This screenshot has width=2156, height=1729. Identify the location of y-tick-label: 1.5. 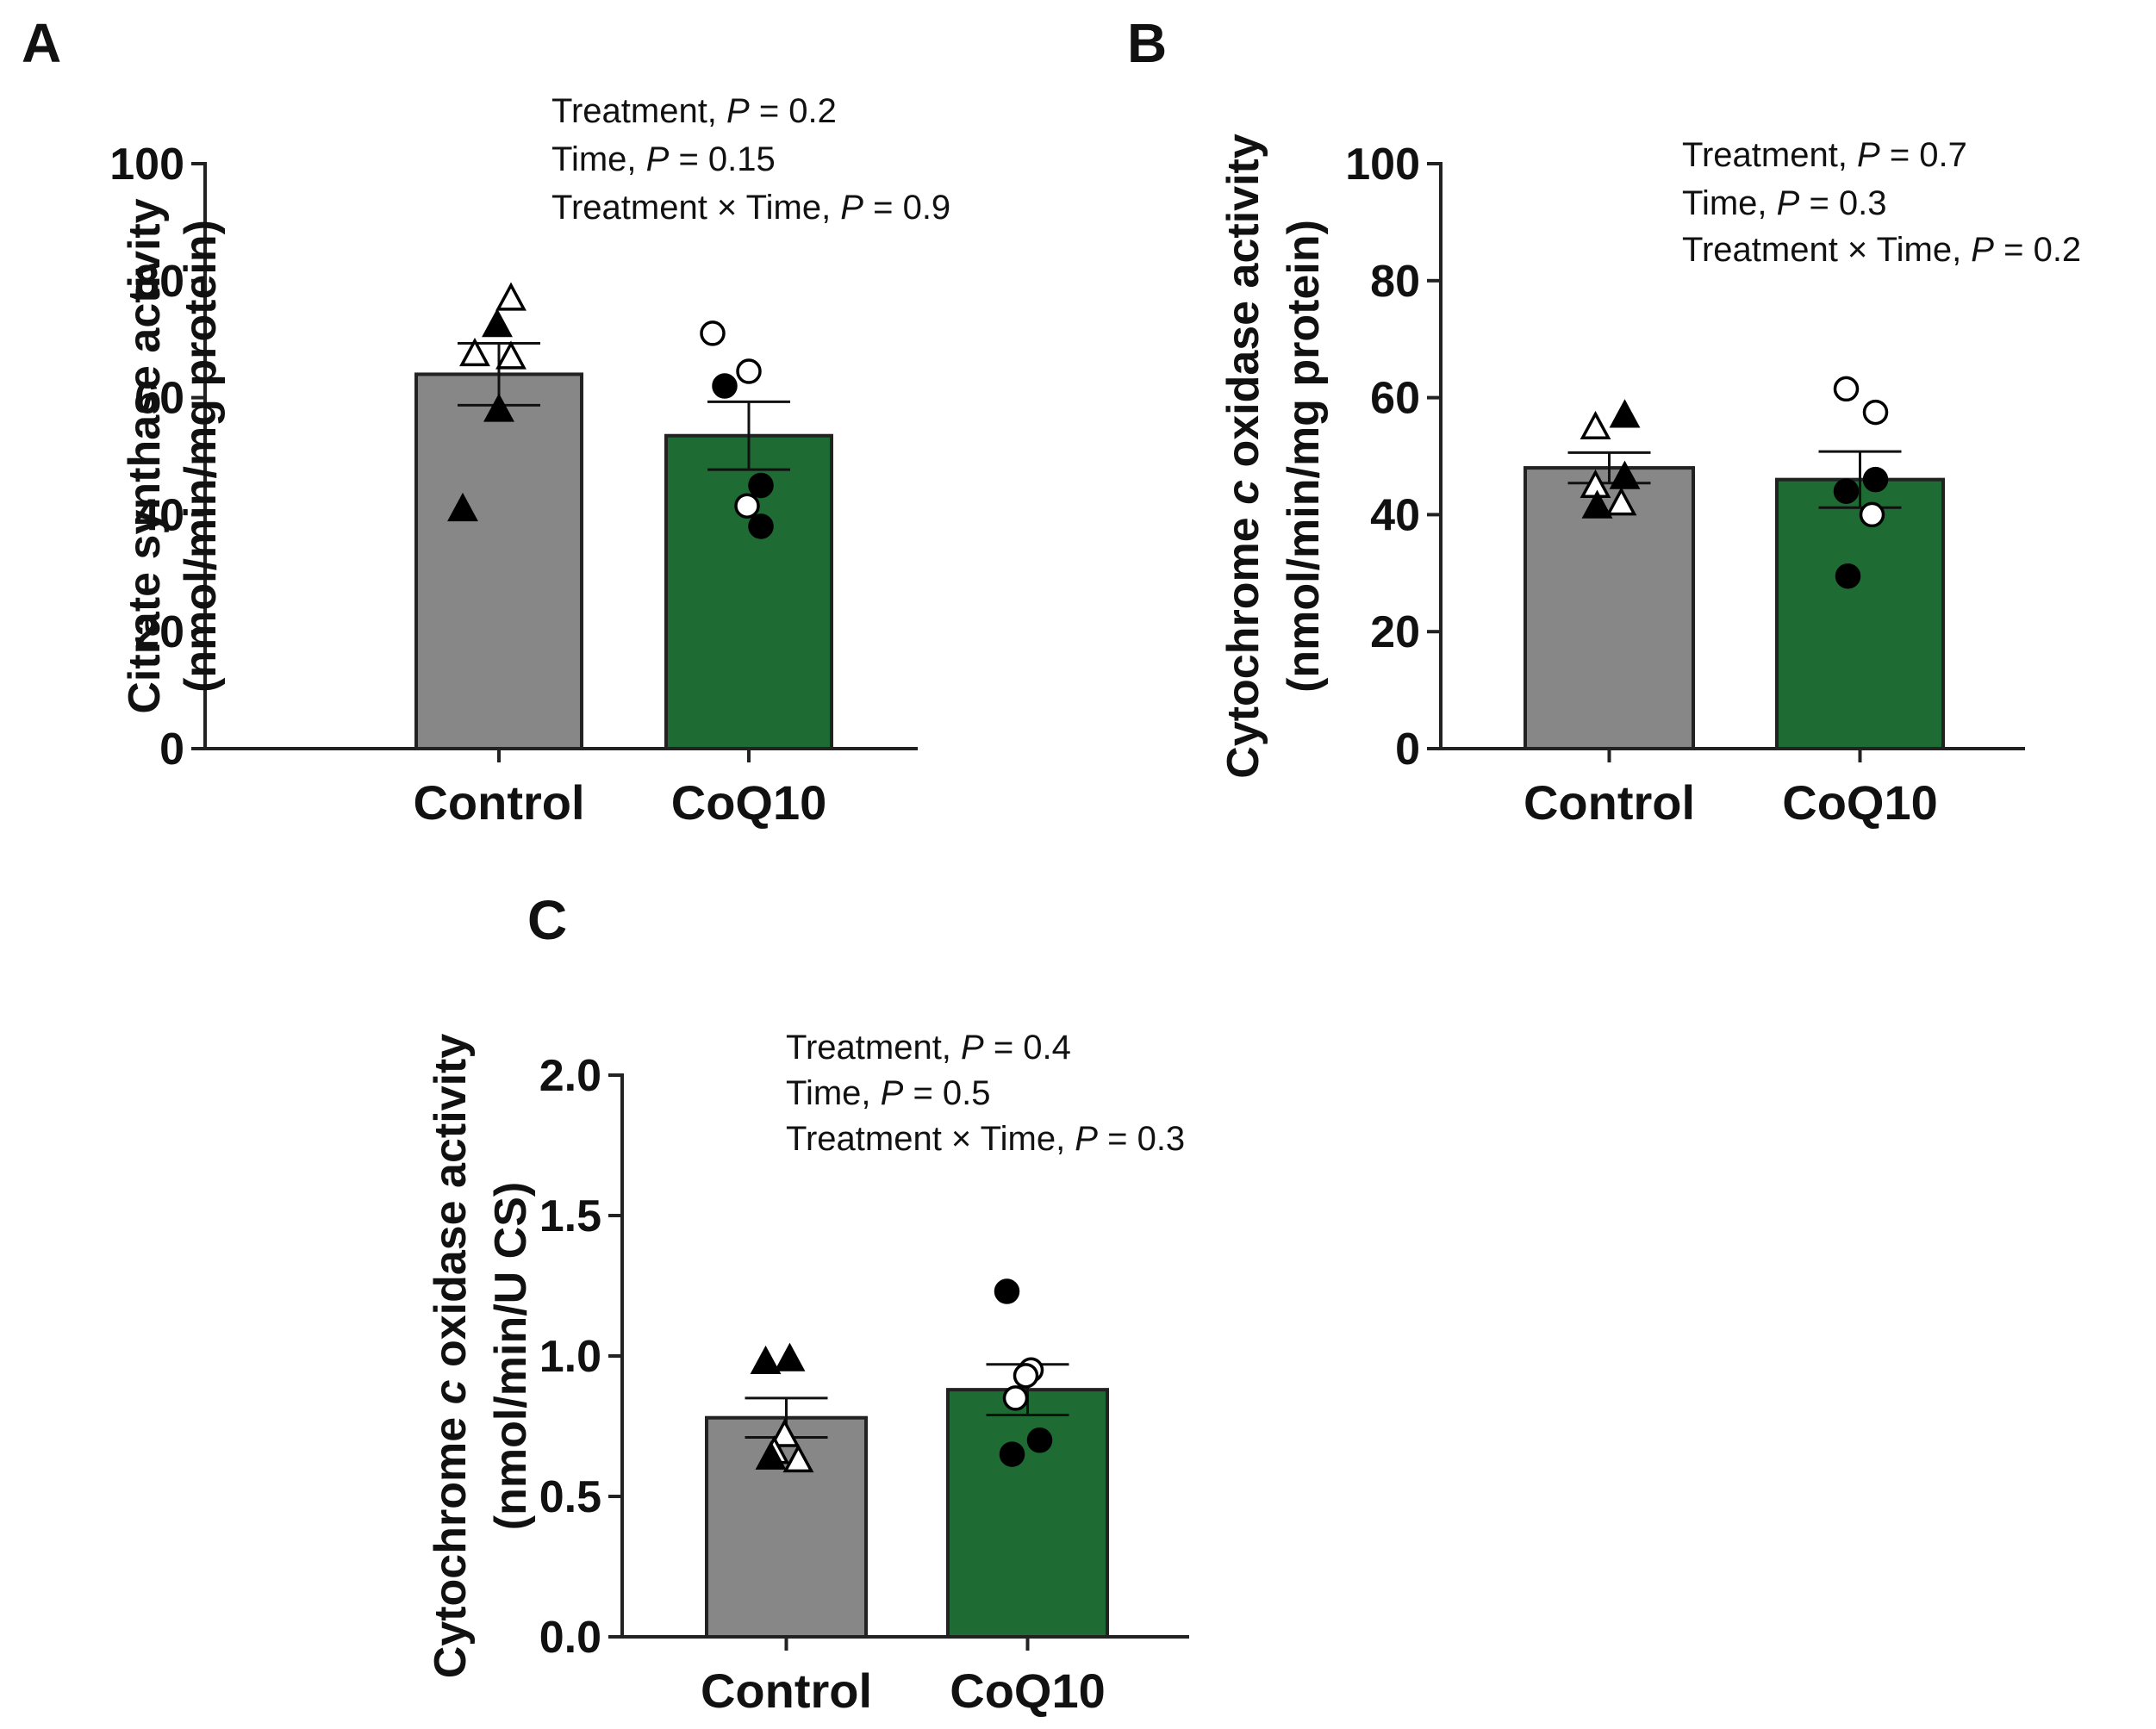
(570, 1216).